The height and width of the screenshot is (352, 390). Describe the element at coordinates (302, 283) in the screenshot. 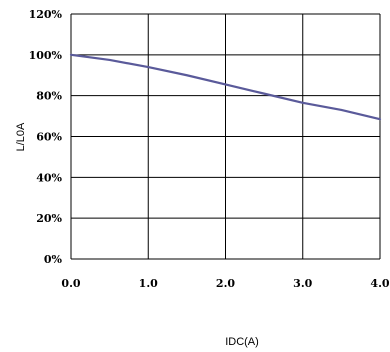

I see `x-tick-label: 3.0` at that location.